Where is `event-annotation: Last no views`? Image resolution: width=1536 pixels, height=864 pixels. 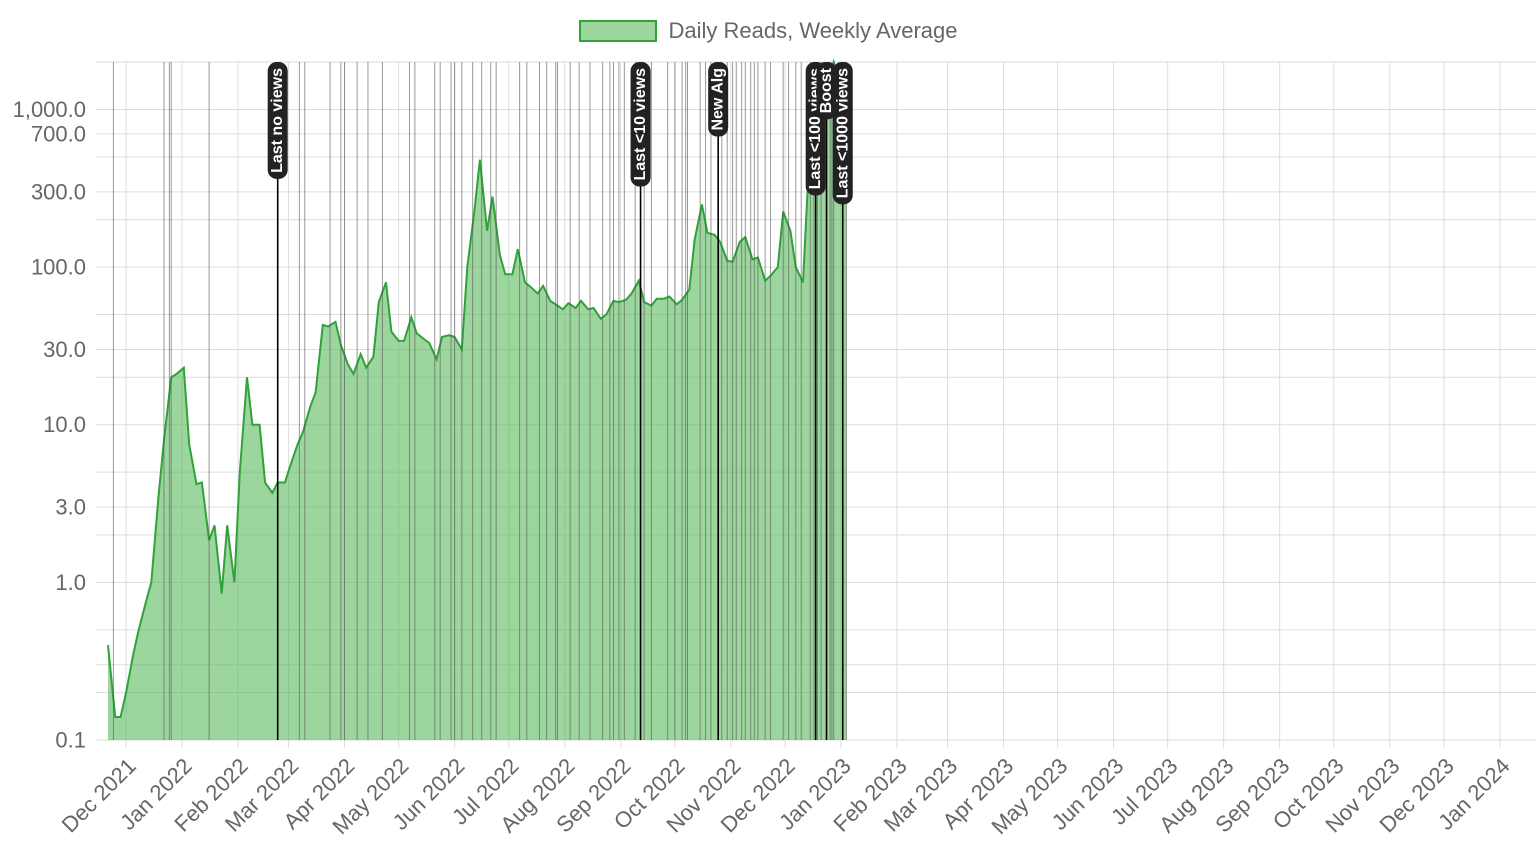 event-annotation: Last no views is located at coordinates (277, 120).